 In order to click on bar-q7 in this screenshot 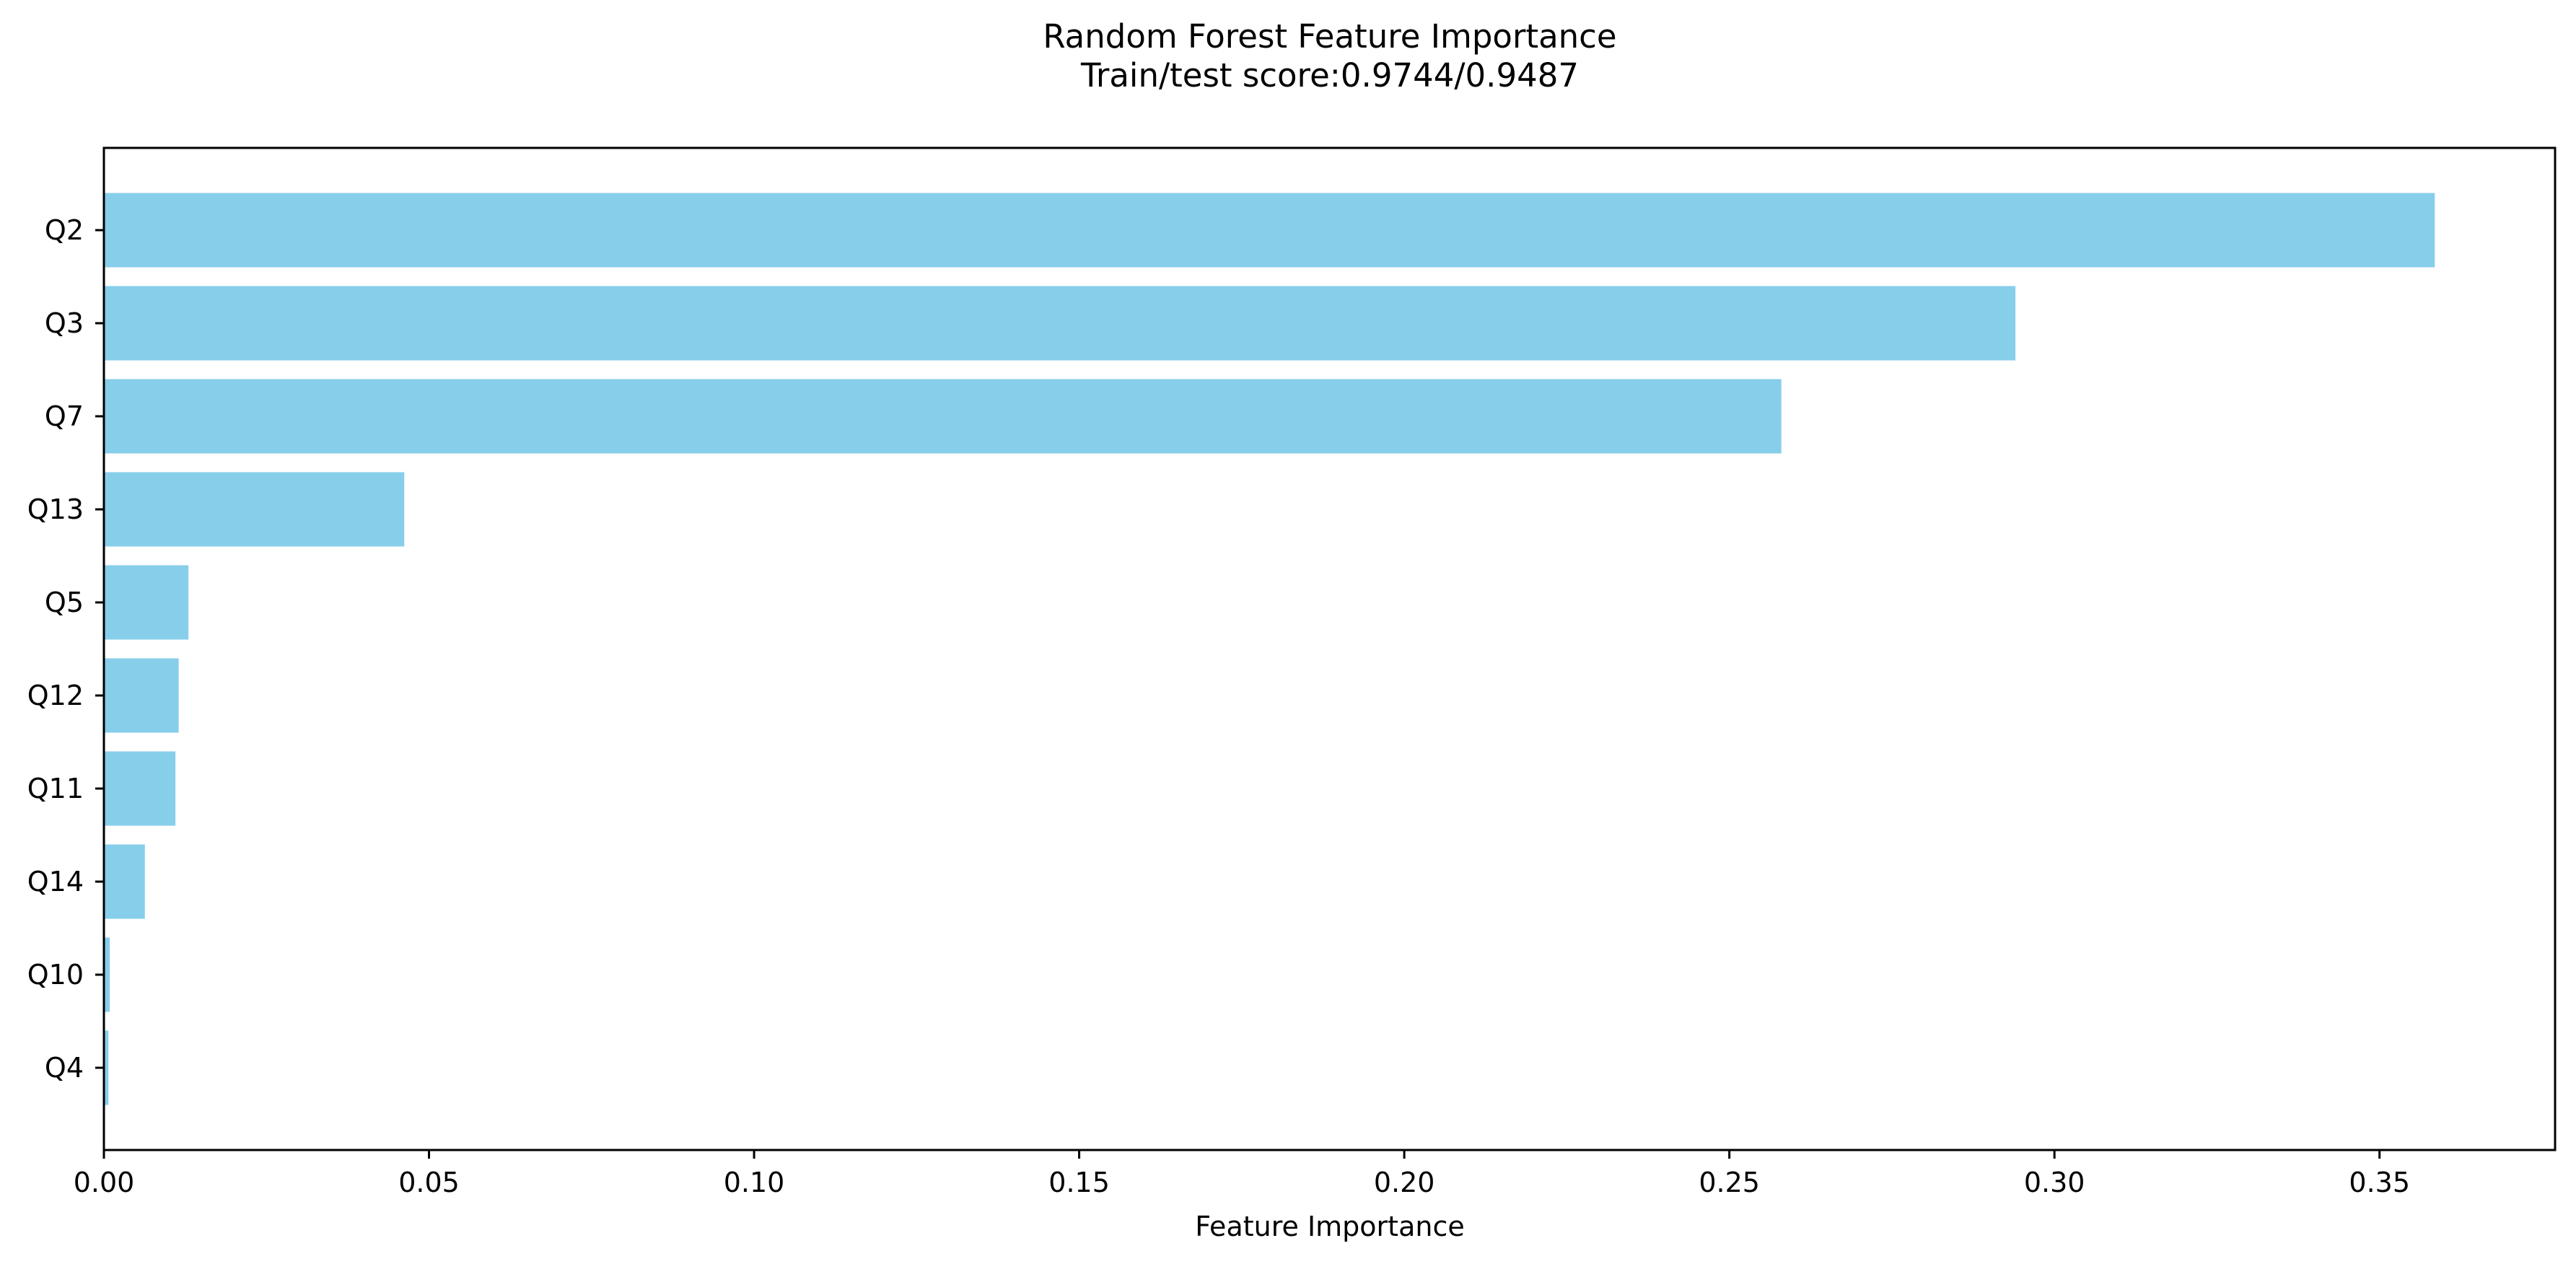, I will do `click(943, 416)`.